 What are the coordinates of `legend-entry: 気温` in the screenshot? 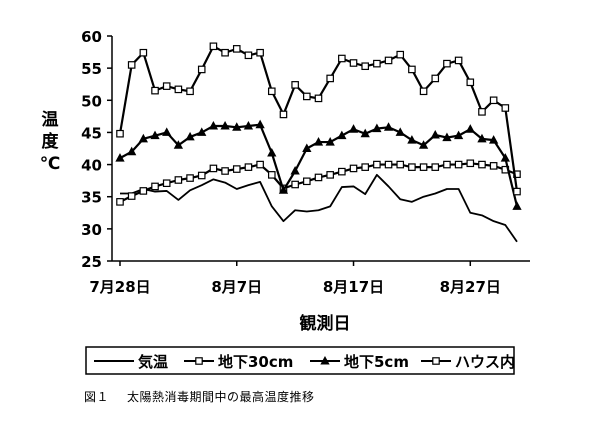 It's located at (131, 362).